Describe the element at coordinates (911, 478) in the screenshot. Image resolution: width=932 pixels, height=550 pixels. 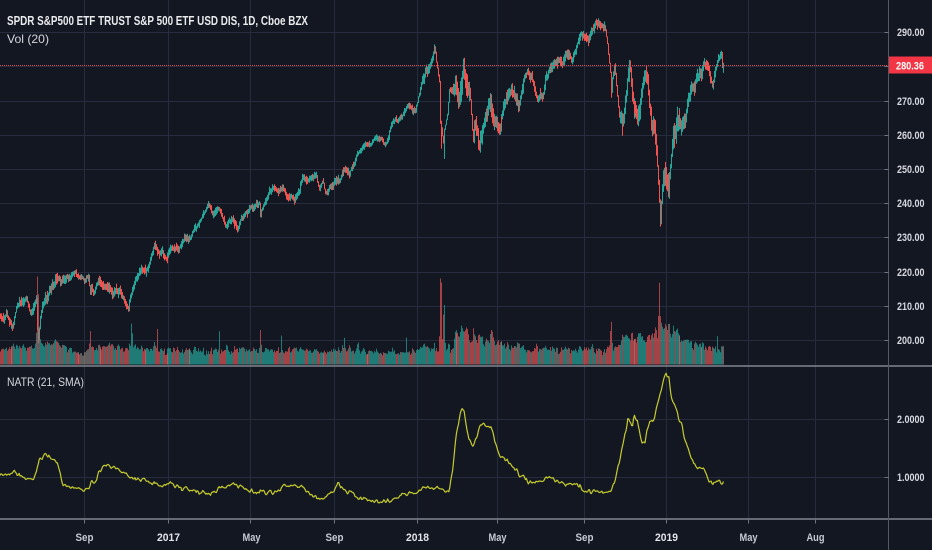
I see `svg-text: 1.0000` at that location.